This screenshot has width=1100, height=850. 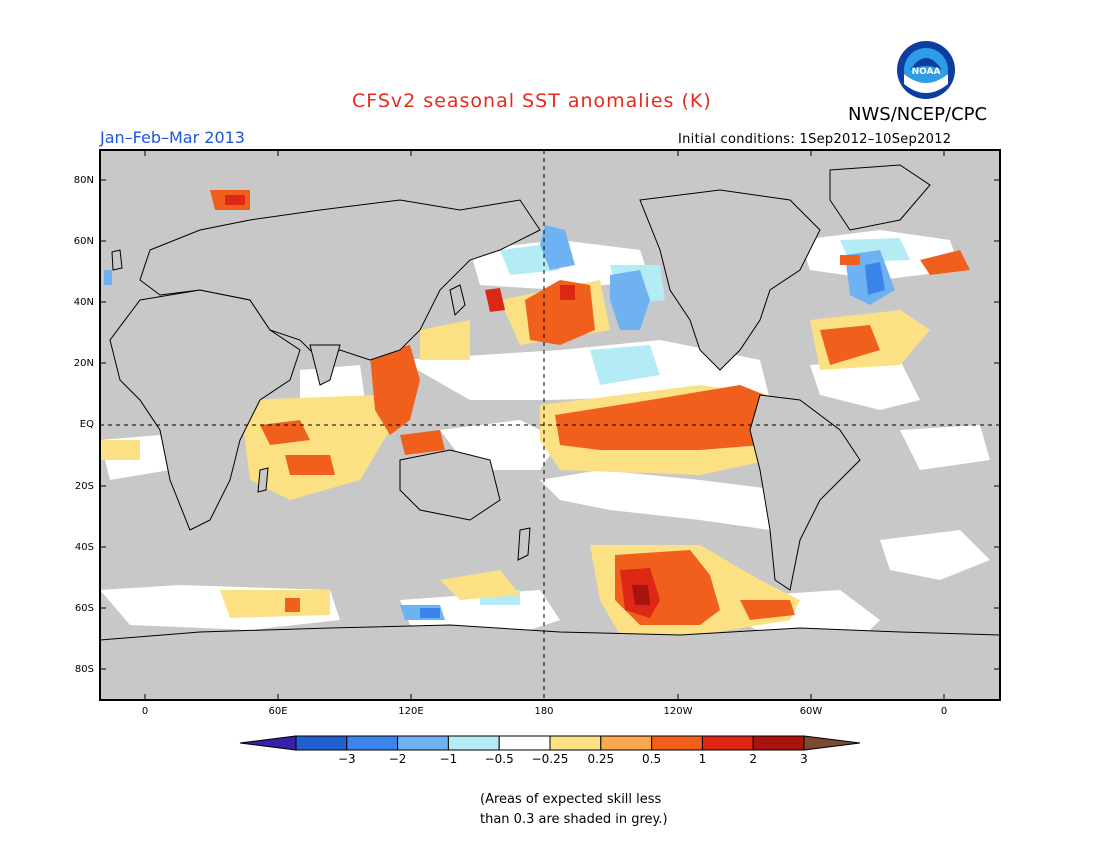 I want to click on lon-label-180: 180, so click(x=544, y=711).